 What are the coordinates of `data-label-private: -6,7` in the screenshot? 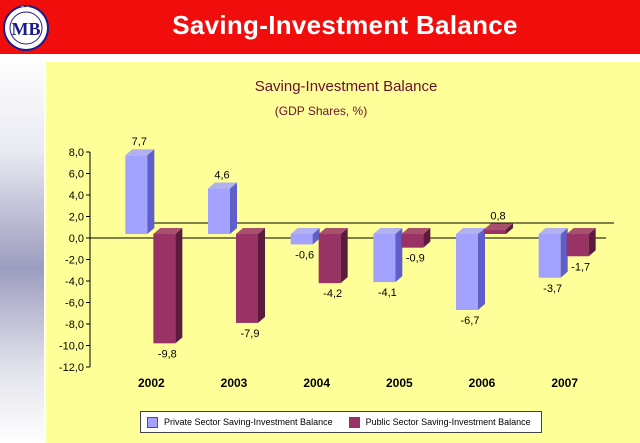 It's located at (470, 321).